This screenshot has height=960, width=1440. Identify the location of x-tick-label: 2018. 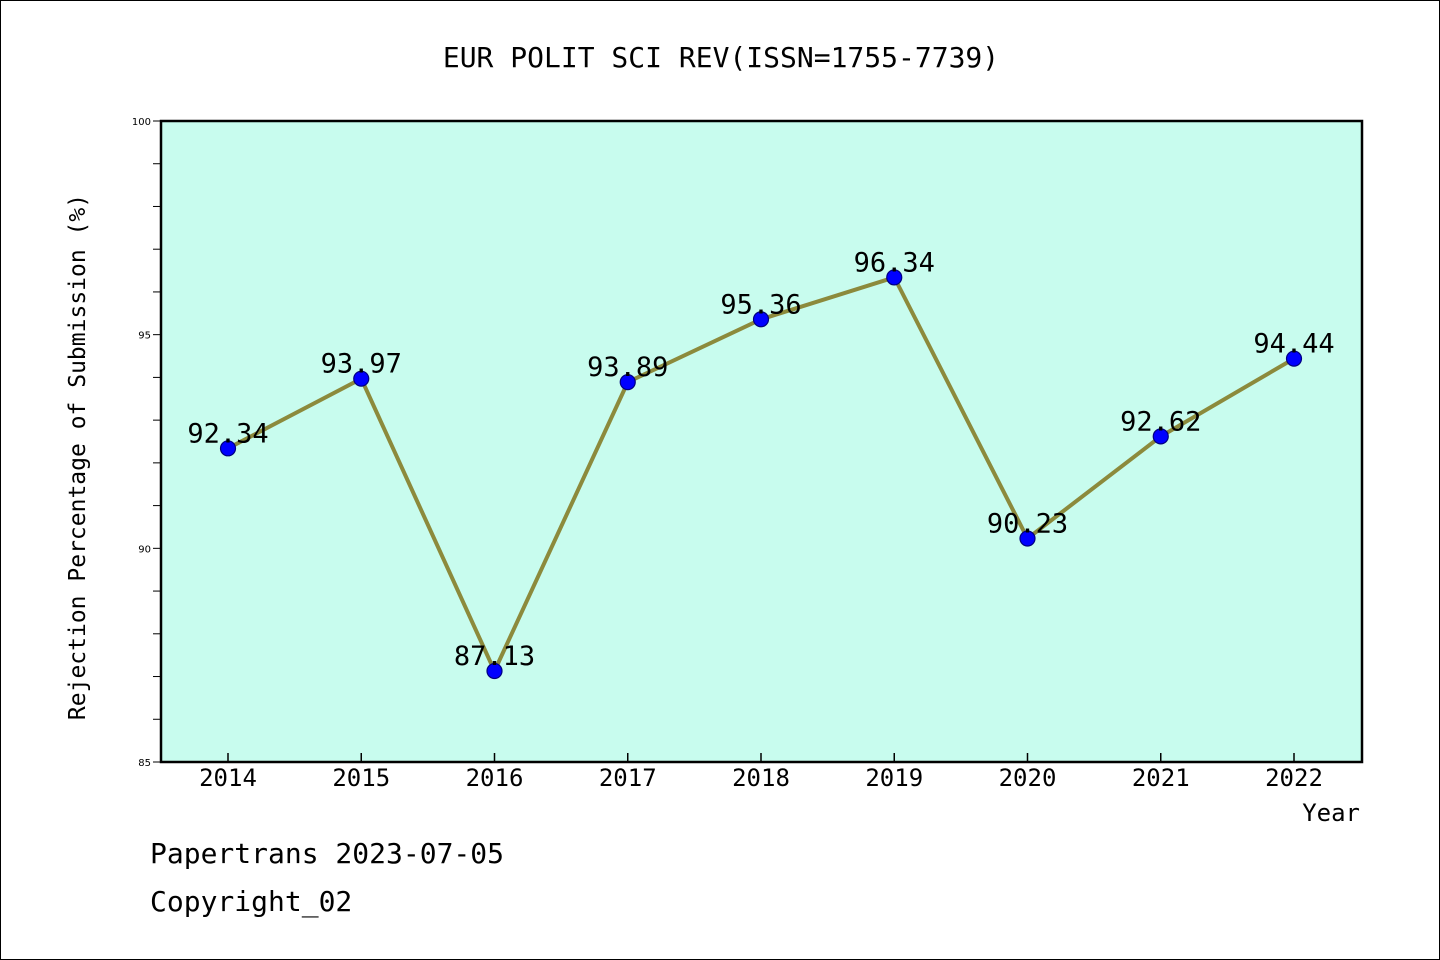
(761, 778).